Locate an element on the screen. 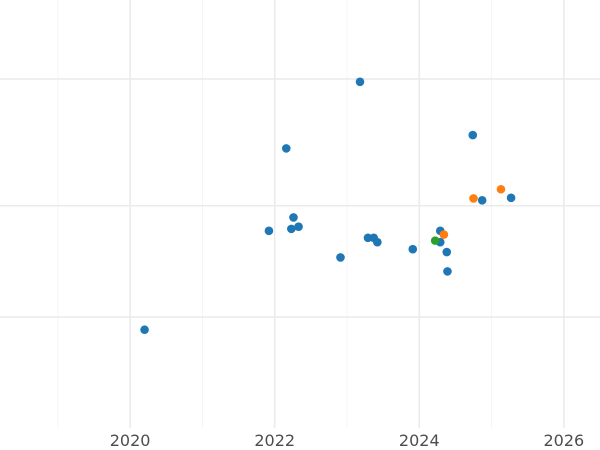 The image size is (600, 450). x-tick-label: 2026 is located at coordinates (563, 440).